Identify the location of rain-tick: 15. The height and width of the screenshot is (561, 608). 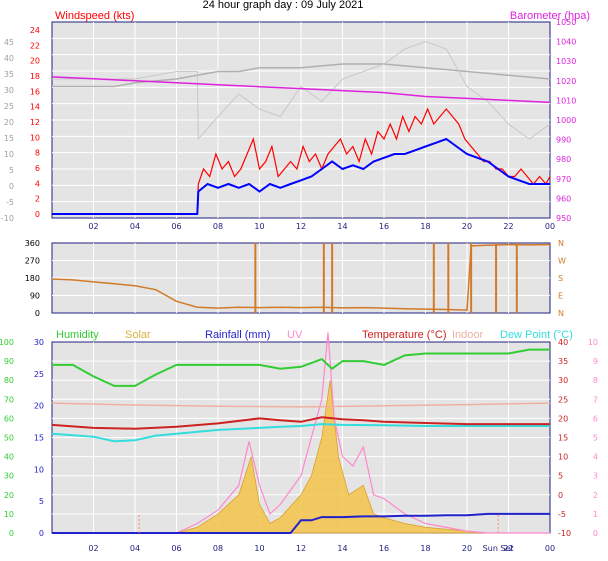
(39, 438).